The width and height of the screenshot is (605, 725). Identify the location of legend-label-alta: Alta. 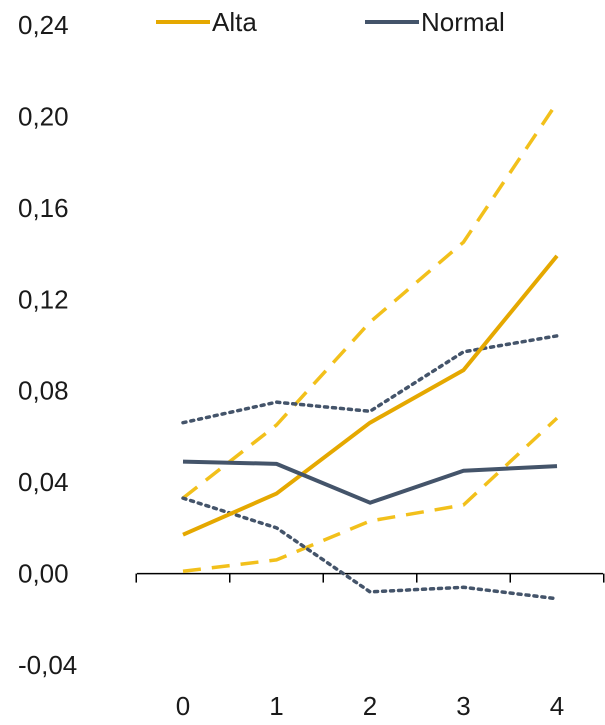
(234, 22).